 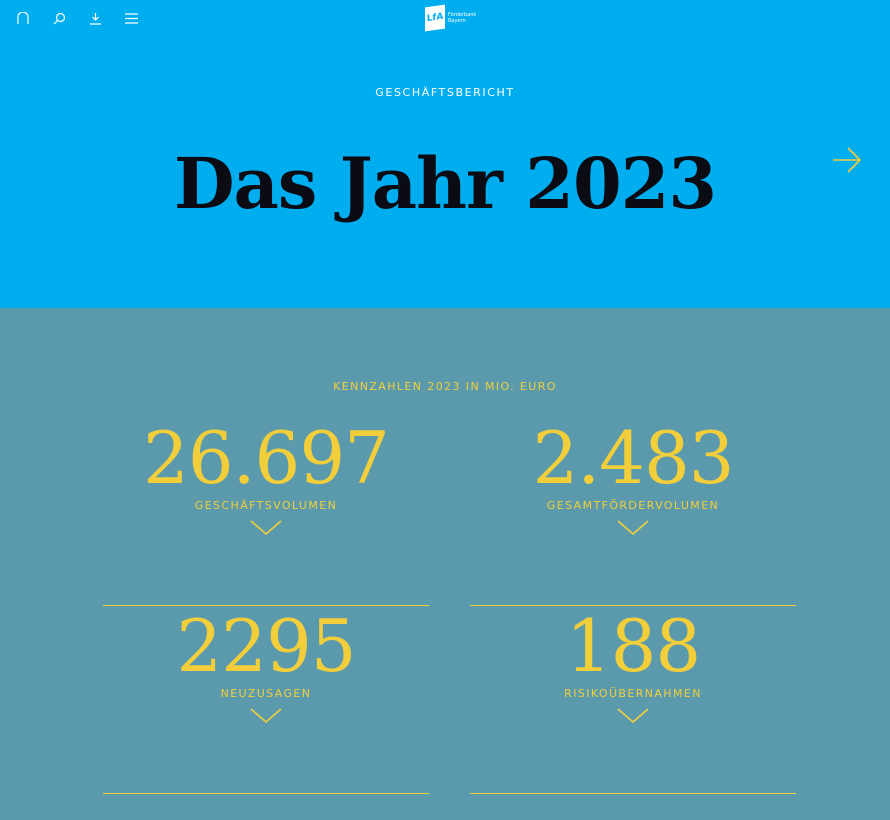 I want to click on logo-line1: Förderbank, so click(x=462, y=15).